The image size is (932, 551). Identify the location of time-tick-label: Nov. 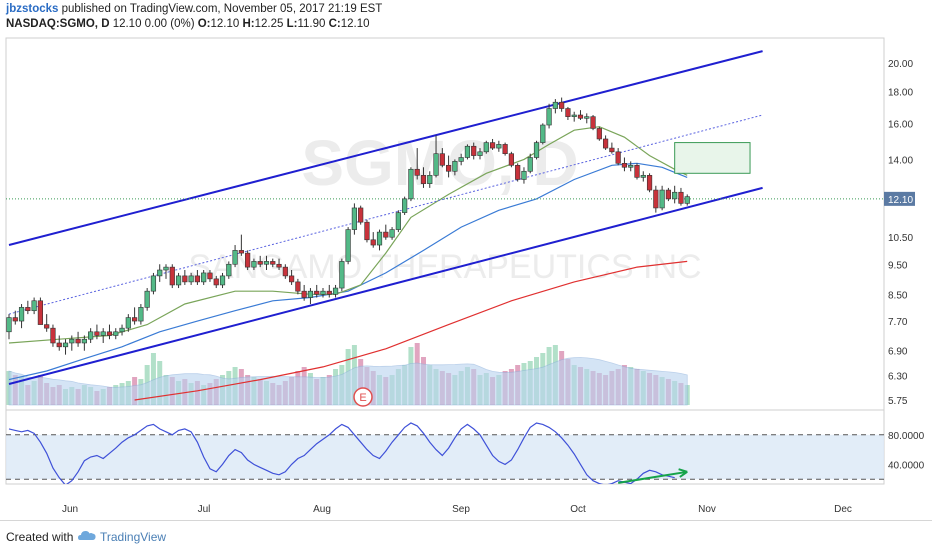
(707, 509).